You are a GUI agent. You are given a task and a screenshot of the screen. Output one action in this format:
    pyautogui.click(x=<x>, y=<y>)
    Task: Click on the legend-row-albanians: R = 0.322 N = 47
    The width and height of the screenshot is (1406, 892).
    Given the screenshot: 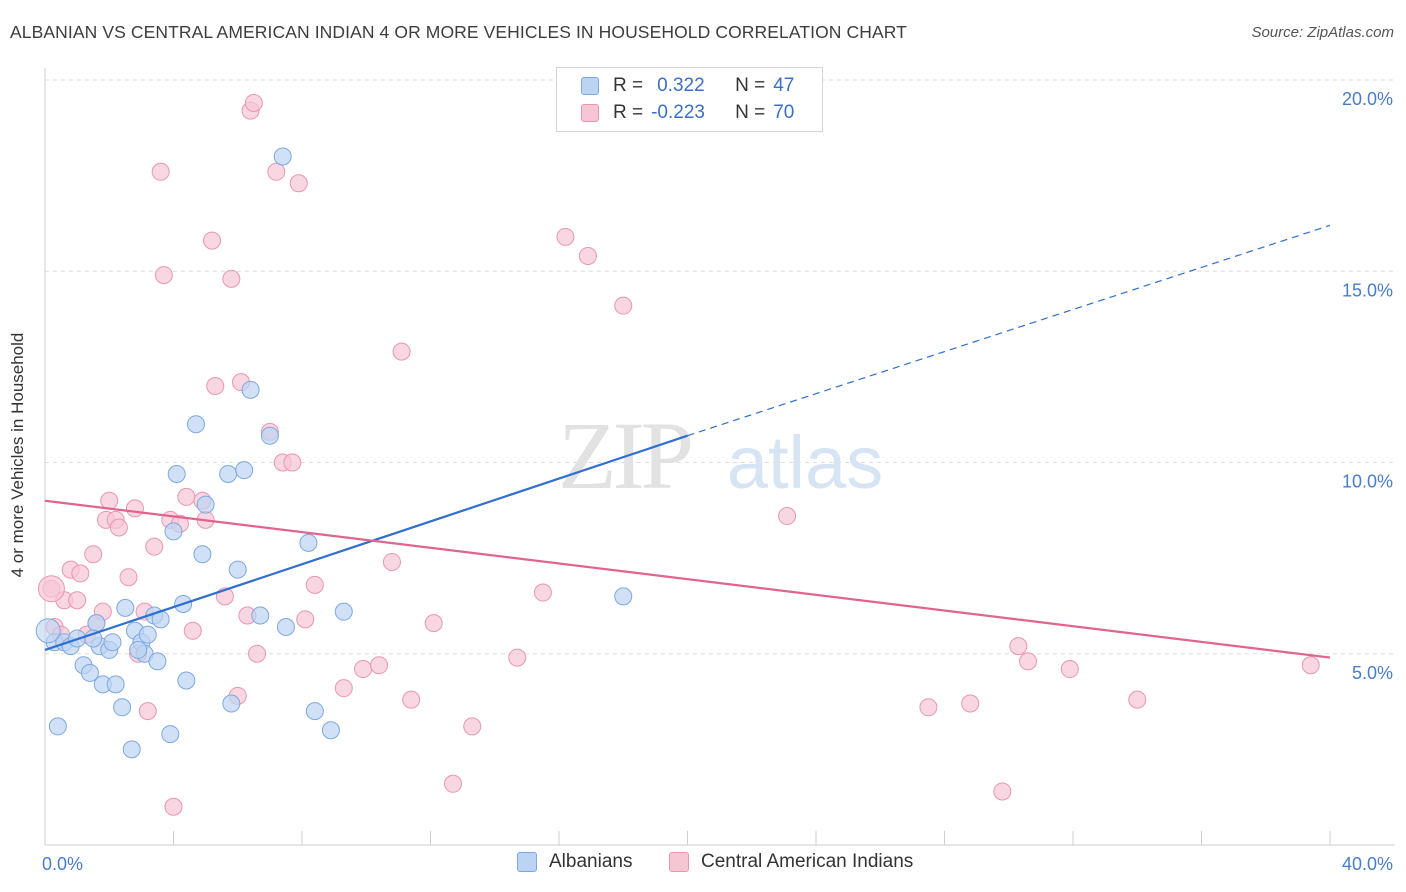 What is the action you would take?
    pyautogui.click(x=687, y=86)
    